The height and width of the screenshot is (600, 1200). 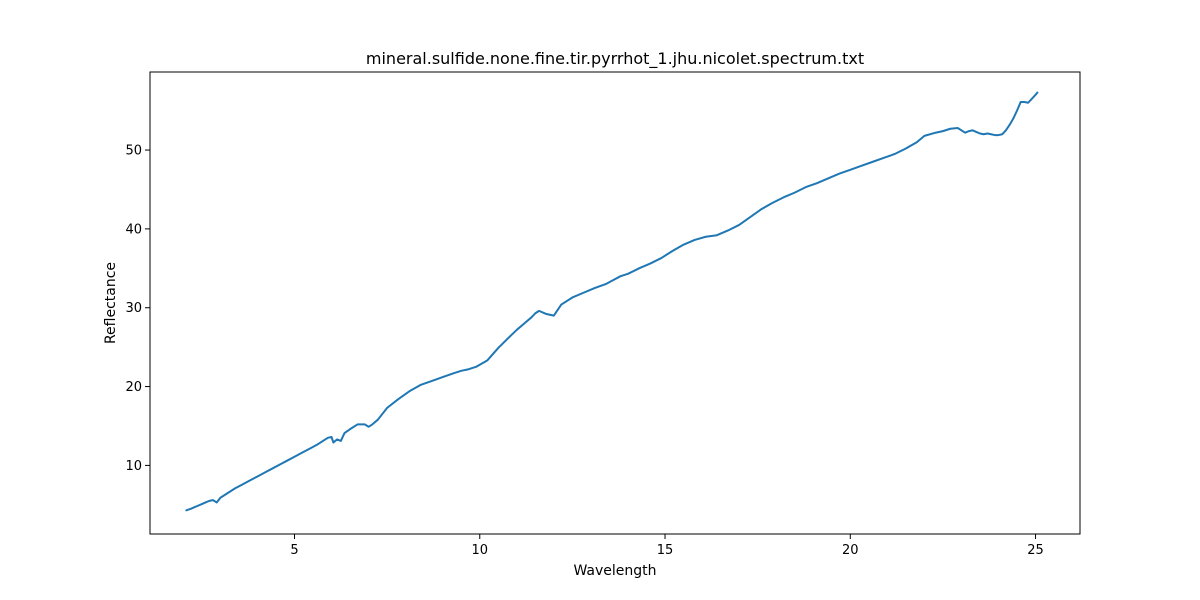 I want to click on y-tick-label: 10, so click(x=133, y=466).